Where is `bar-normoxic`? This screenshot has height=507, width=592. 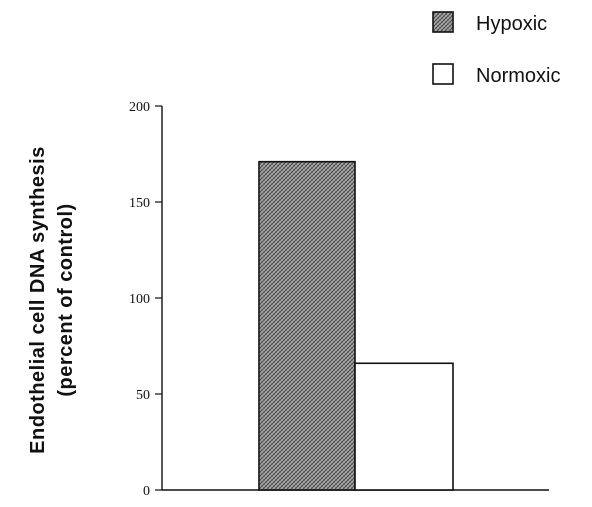
bar-normoxic is located at coordinates (404, 426).